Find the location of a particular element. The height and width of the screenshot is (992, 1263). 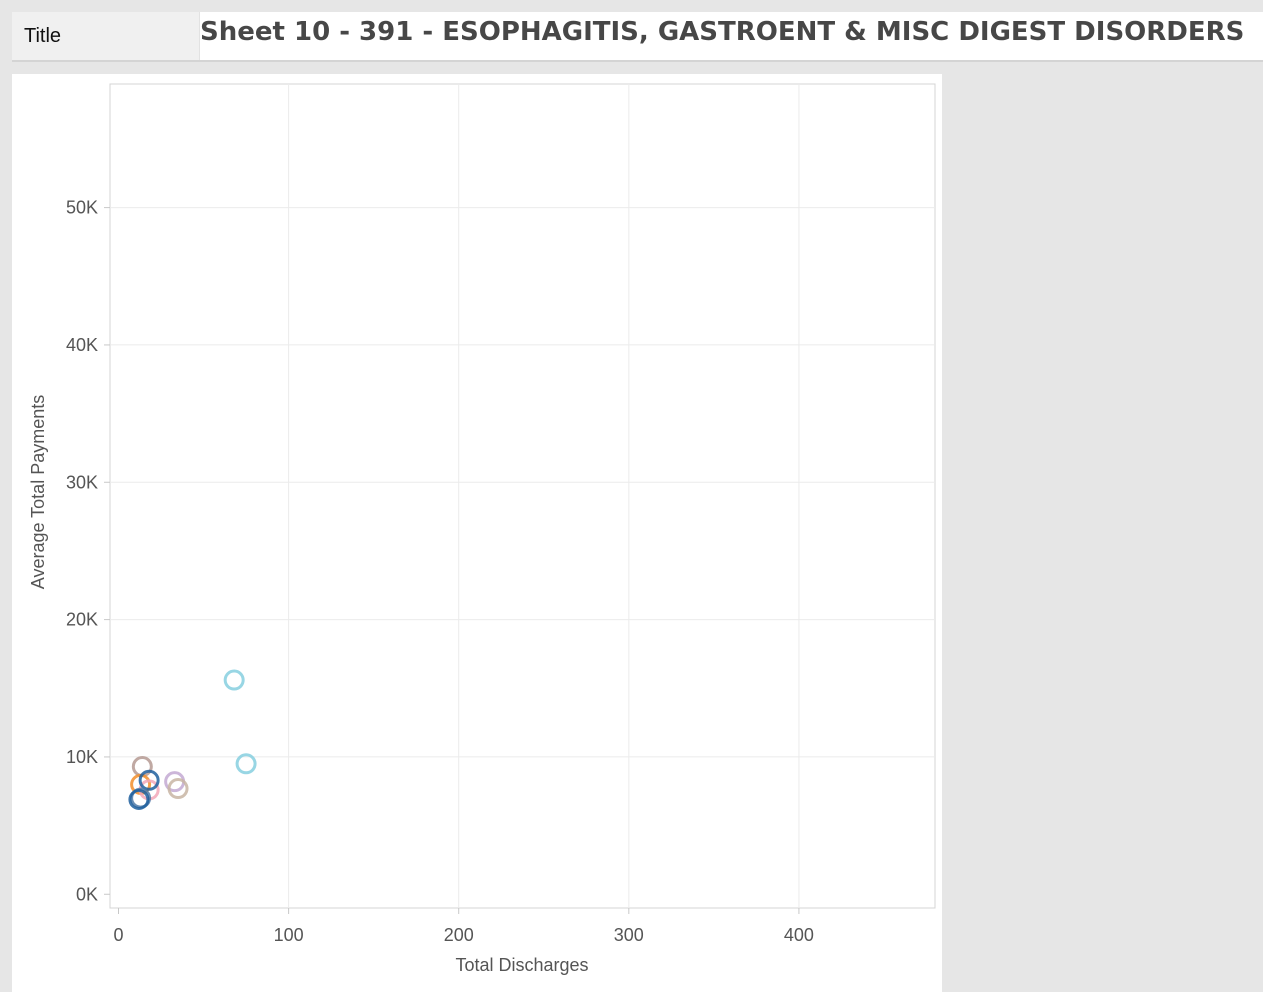

title-tab: Title is located at coordinates (106, 36).